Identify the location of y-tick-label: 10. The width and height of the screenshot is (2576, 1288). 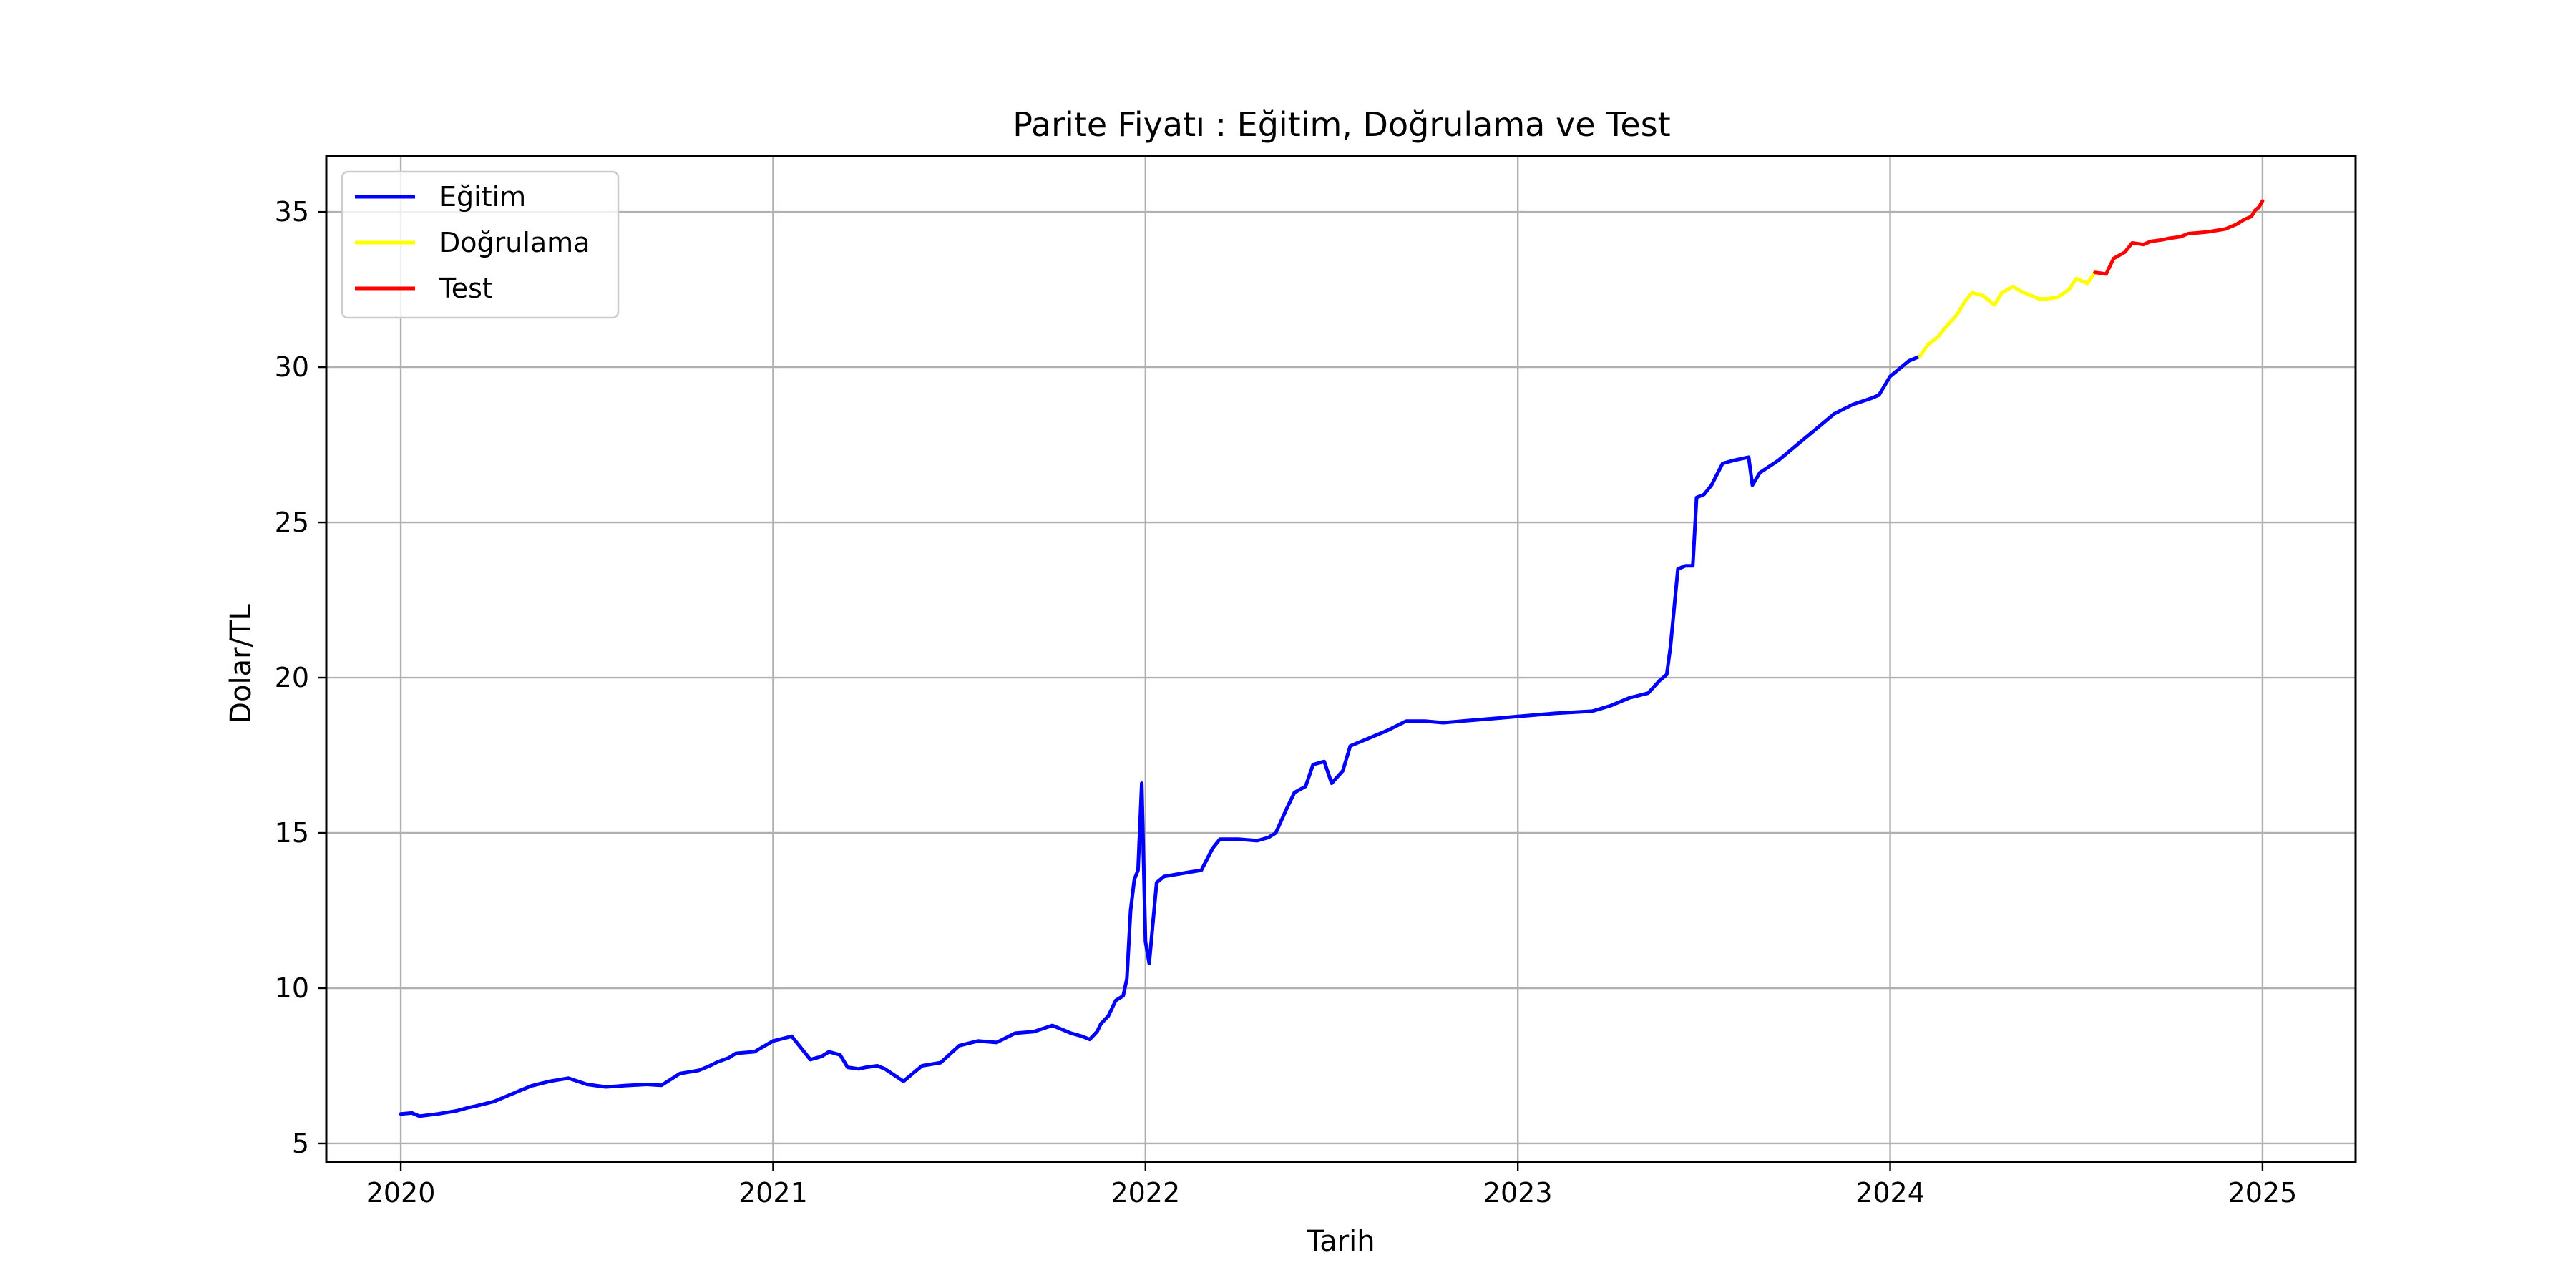
(292, 988).